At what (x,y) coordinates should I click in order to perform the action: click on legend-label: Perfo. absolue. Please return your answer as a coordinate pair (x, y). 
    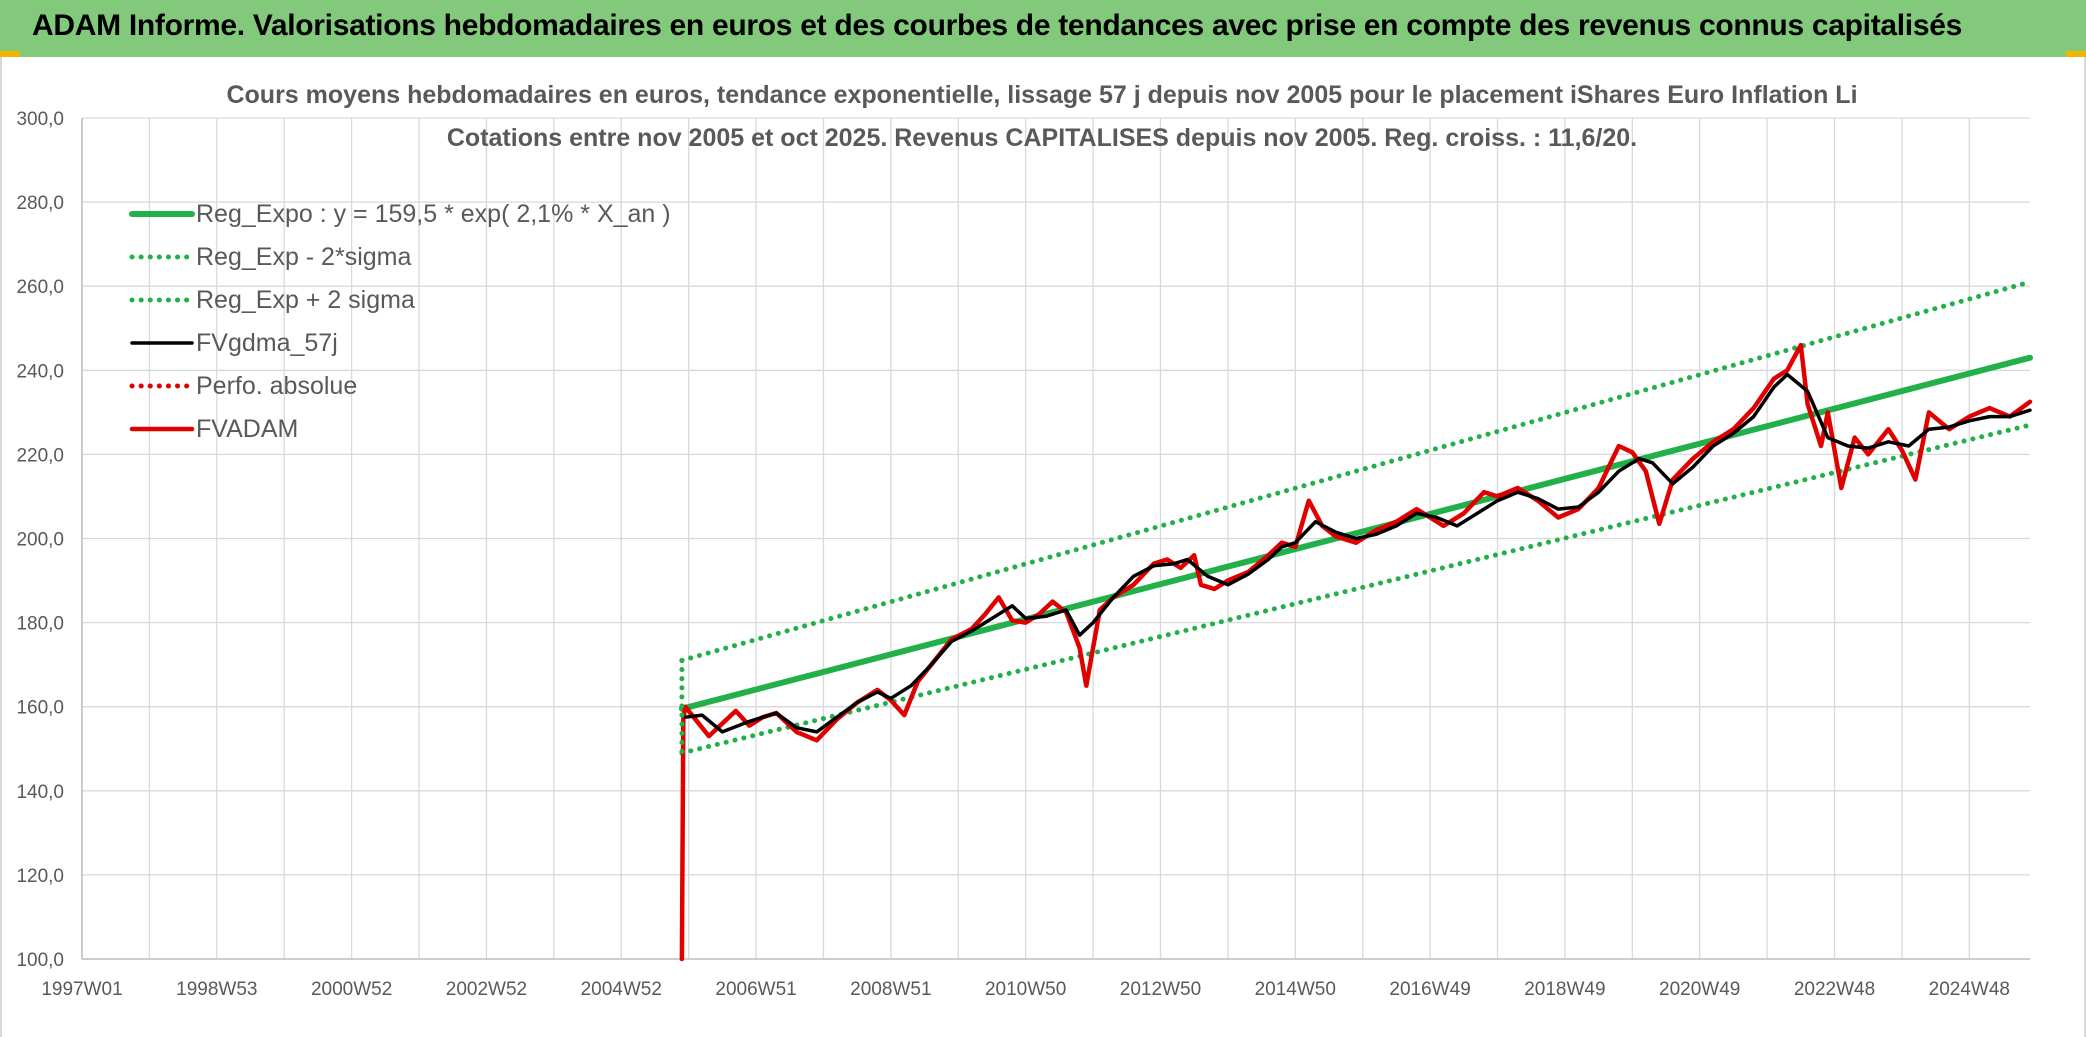
    Looking at the image, I should click on (276, 386).